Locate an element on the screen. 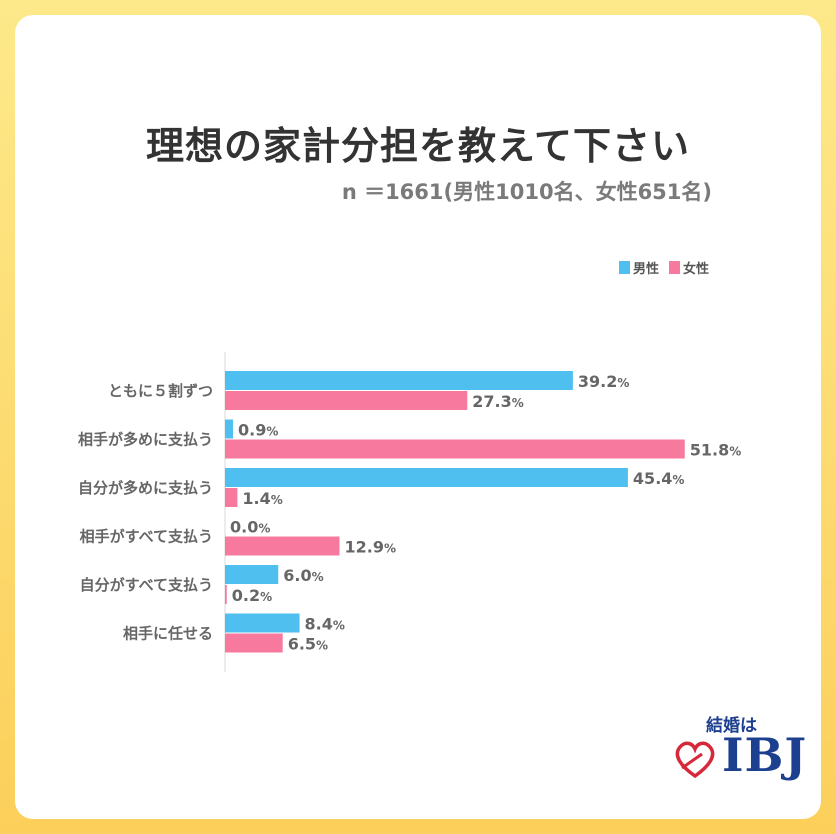 The width and height of the screenshot is (836, 834). data-label: 8.4% is located at coordinates (325, 624).